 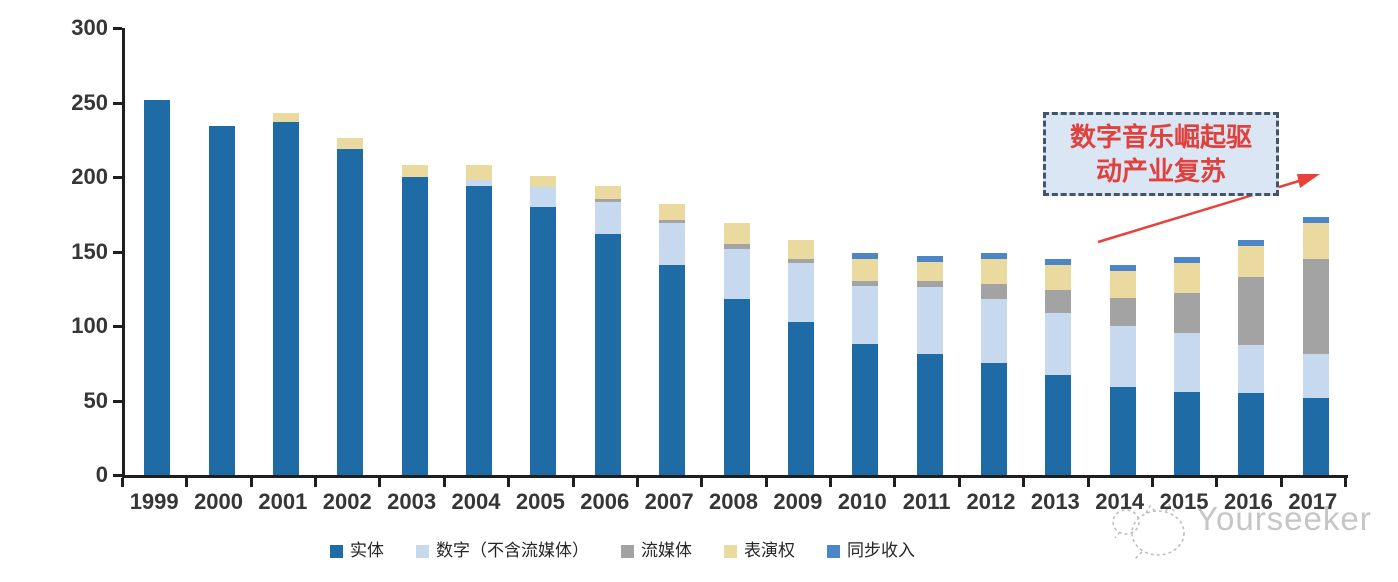 I want to click on x-axis-tick-label: 2009, so click(x=798, y=501).